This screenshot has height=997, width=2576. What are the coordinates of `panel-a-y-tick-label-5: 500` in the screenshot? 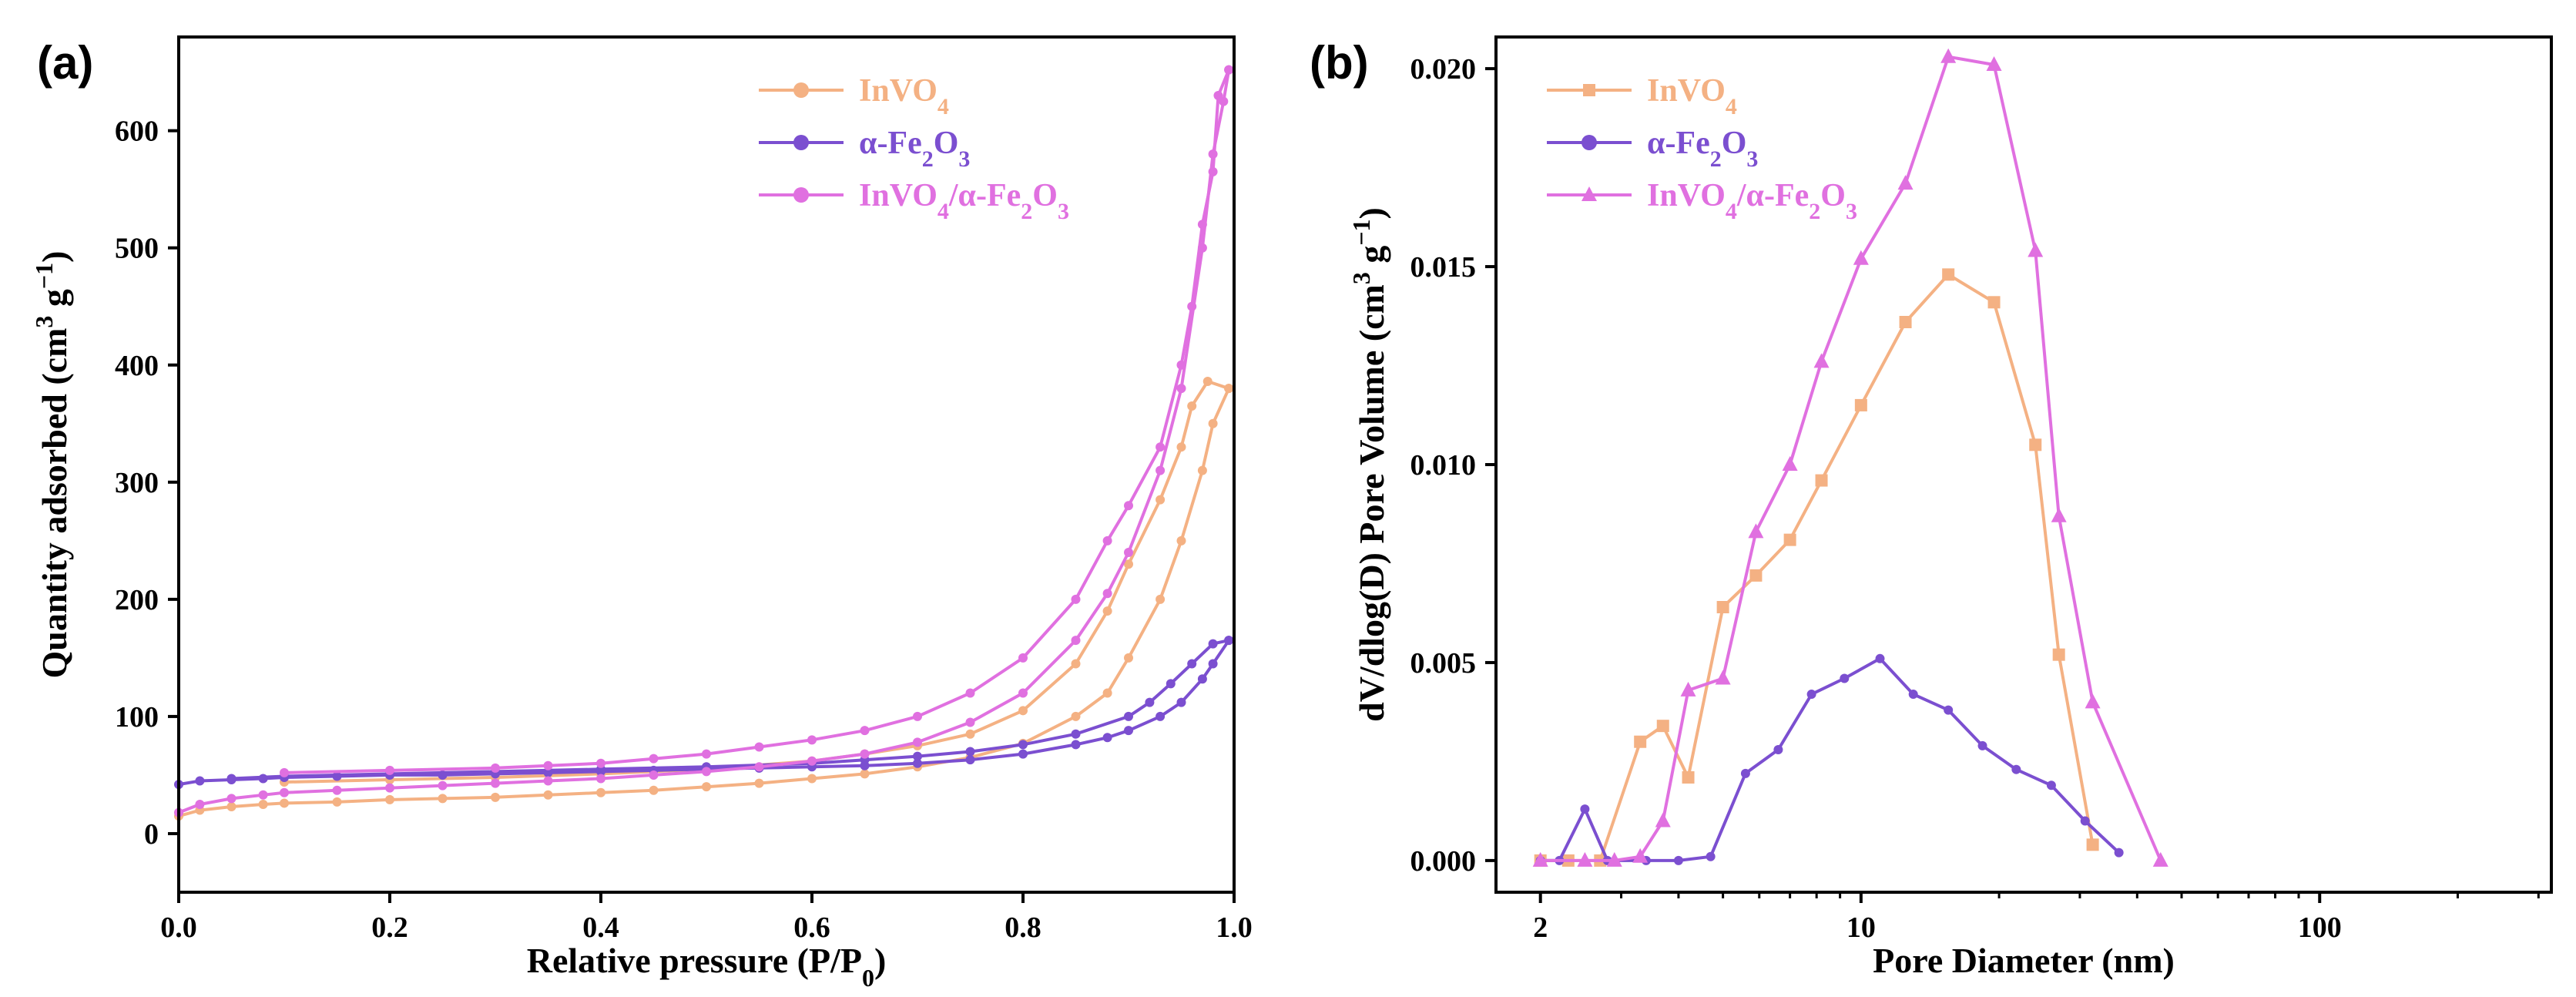 It's located at (137, 249).